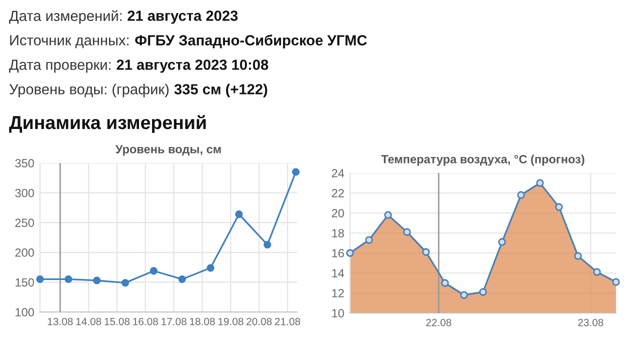 This screenshot has width=638, height=338. Describe the element at coordinates (231, 322) in the screenshot. I see `x-tick-label: 19.08` at that location.